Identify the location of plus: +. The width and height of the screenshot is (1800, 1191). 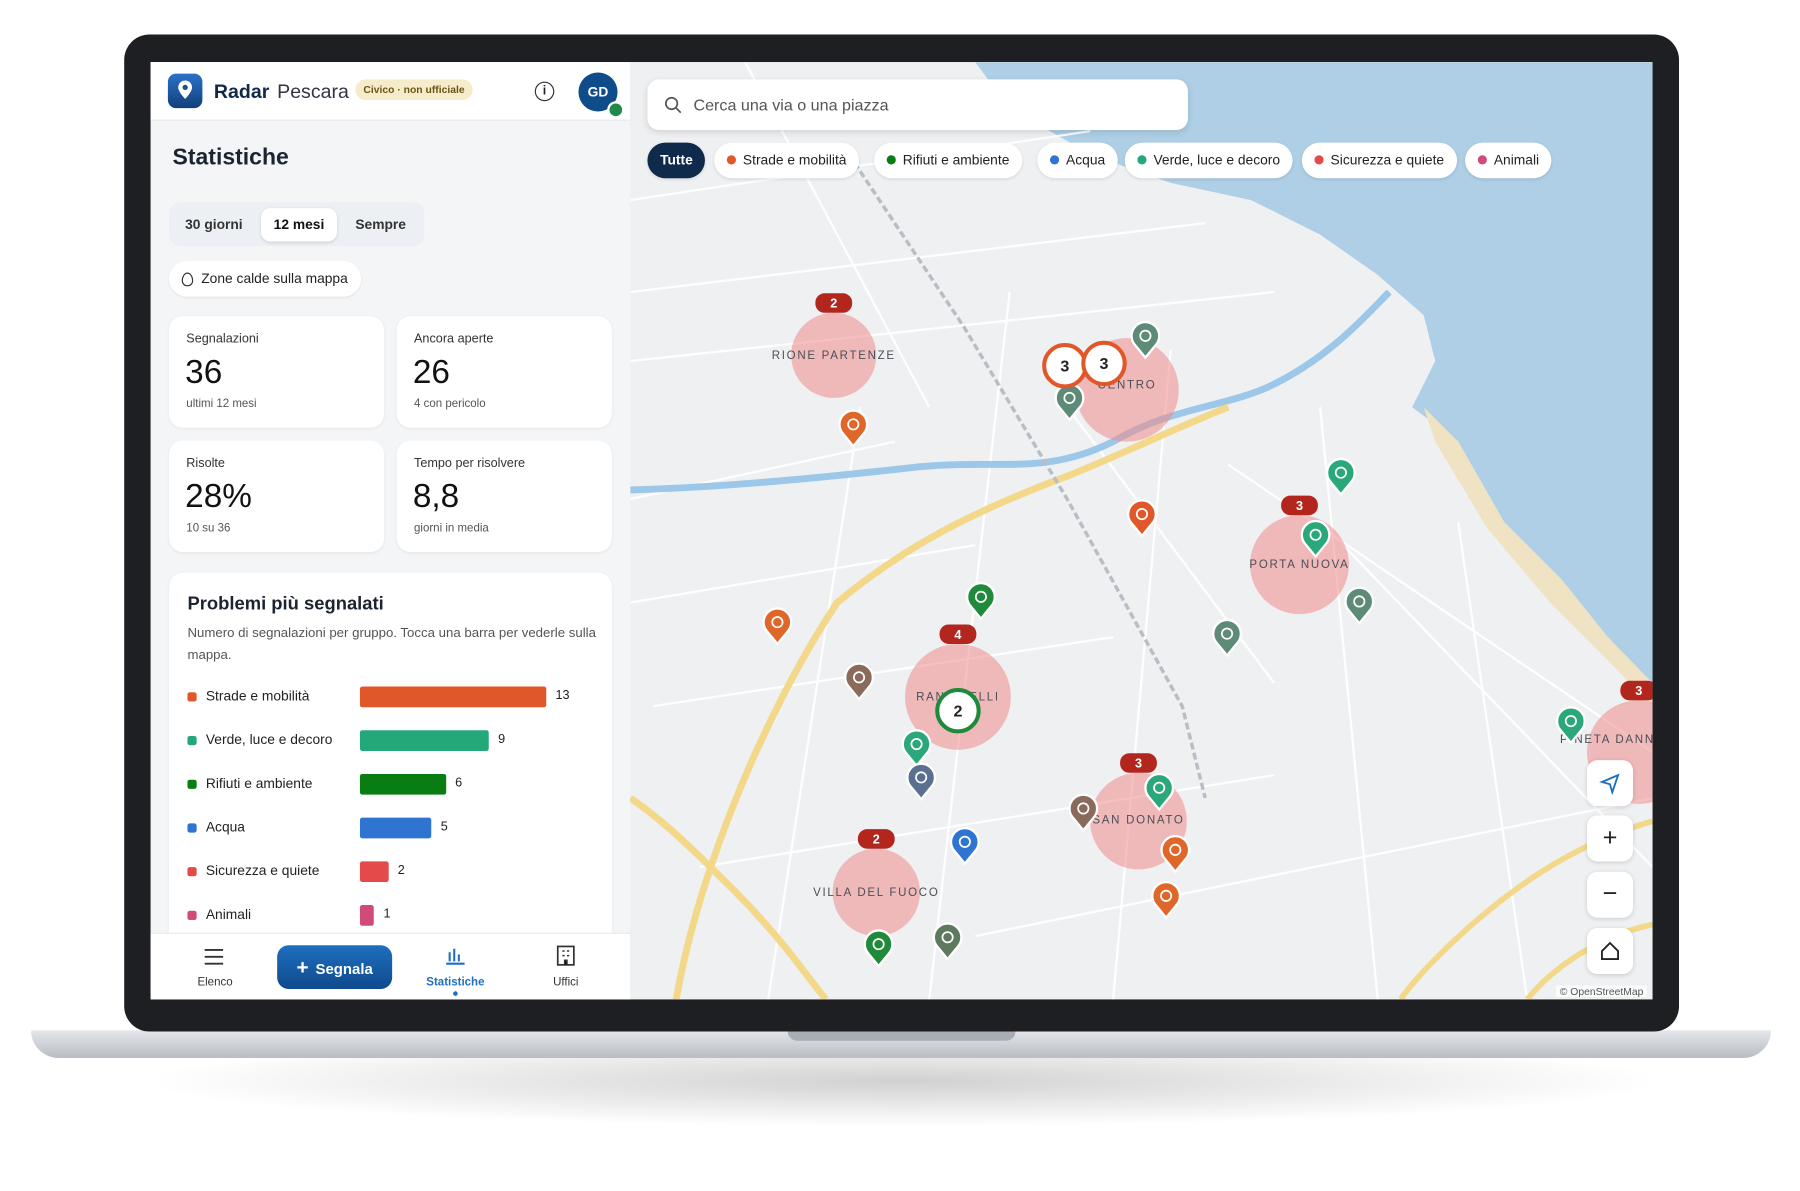
(302, 967).